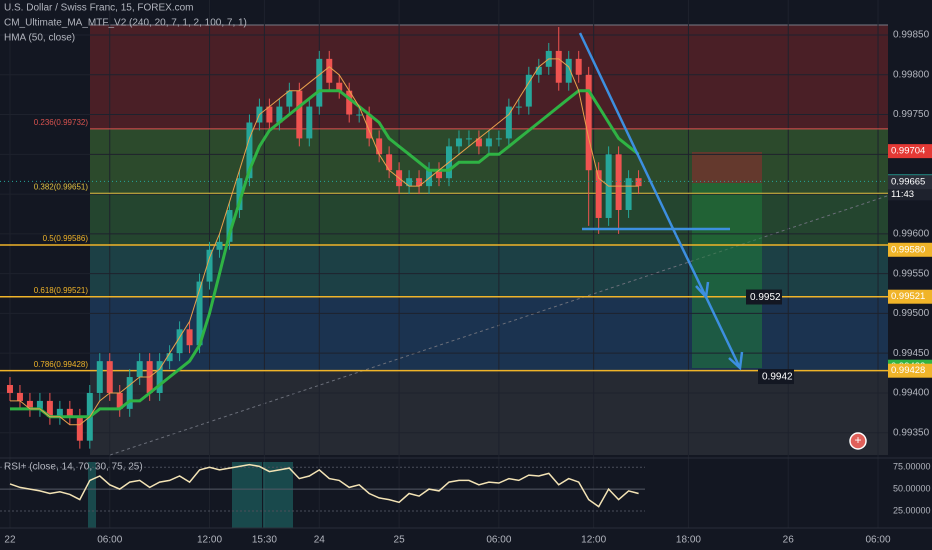 The width and height of the screenshot is (932, 550). Describe the element at coordinates (736, 361) in the screenshot. I see `arrow-head` at that location.